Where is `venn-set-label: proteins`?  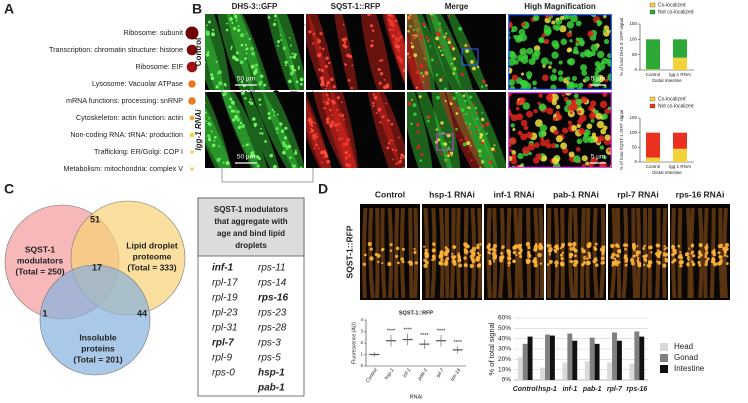
venn-set-label: proteins is located at coordinates (98, 348).